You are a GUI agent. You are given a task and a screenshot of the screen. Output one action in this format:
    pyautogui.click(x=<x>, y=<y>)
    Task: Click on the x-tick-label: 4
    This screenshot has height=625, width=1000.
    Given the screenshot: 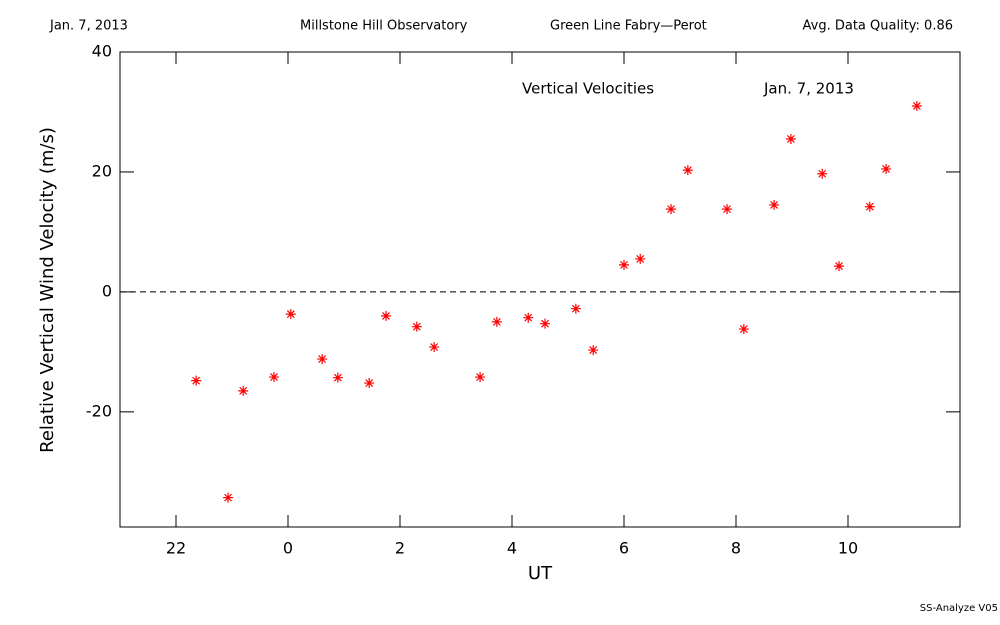 What is the action you would take?
    pyautogui.click(x=512, y=548)
    